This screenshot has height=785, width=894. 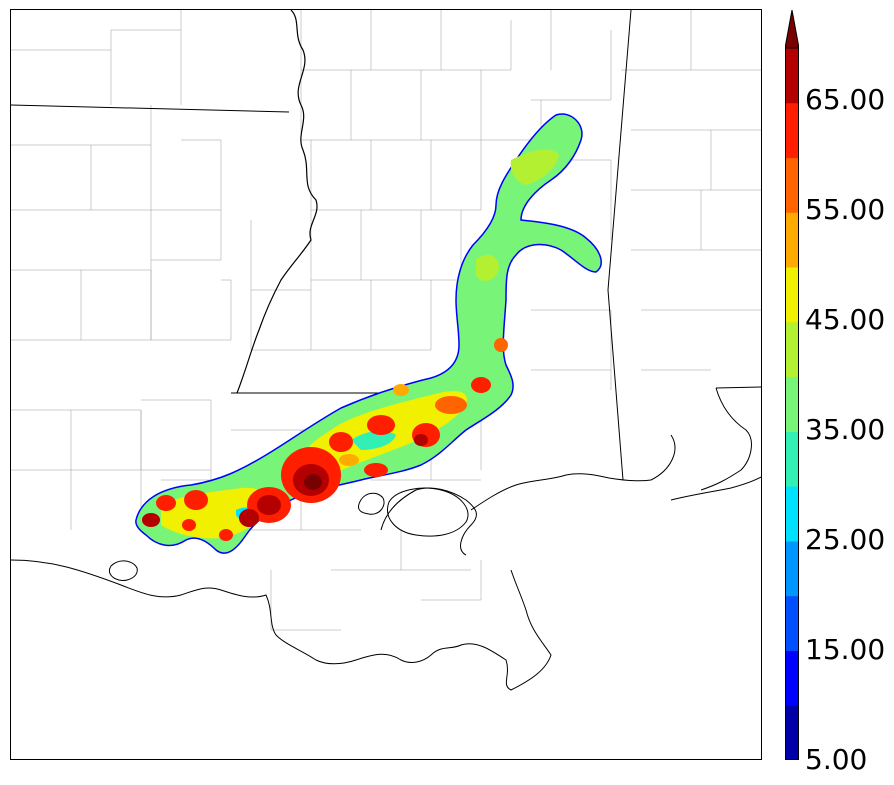 I want to click on colorbar-tick-label: 55.00, so click(x=845, y=209).